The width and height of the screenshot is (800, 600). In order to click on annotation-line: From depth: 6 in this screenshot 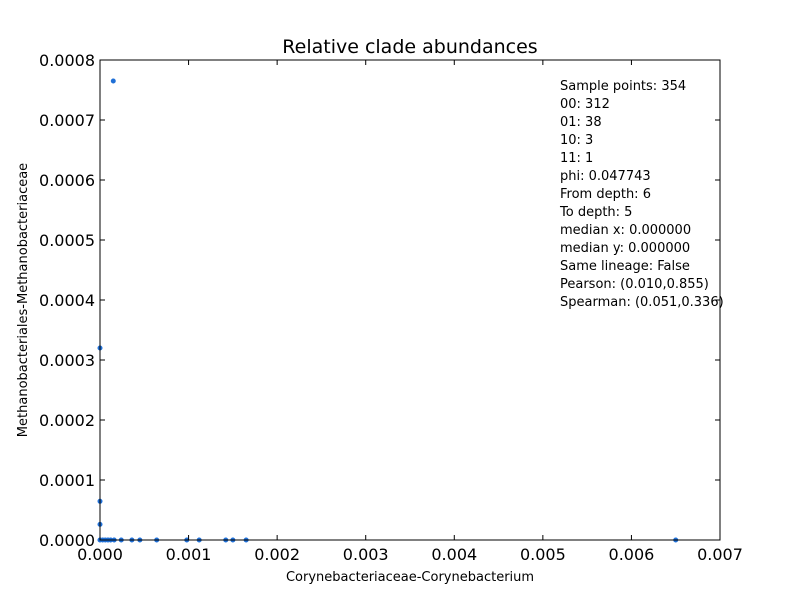, I will do `click(605, 194)`.